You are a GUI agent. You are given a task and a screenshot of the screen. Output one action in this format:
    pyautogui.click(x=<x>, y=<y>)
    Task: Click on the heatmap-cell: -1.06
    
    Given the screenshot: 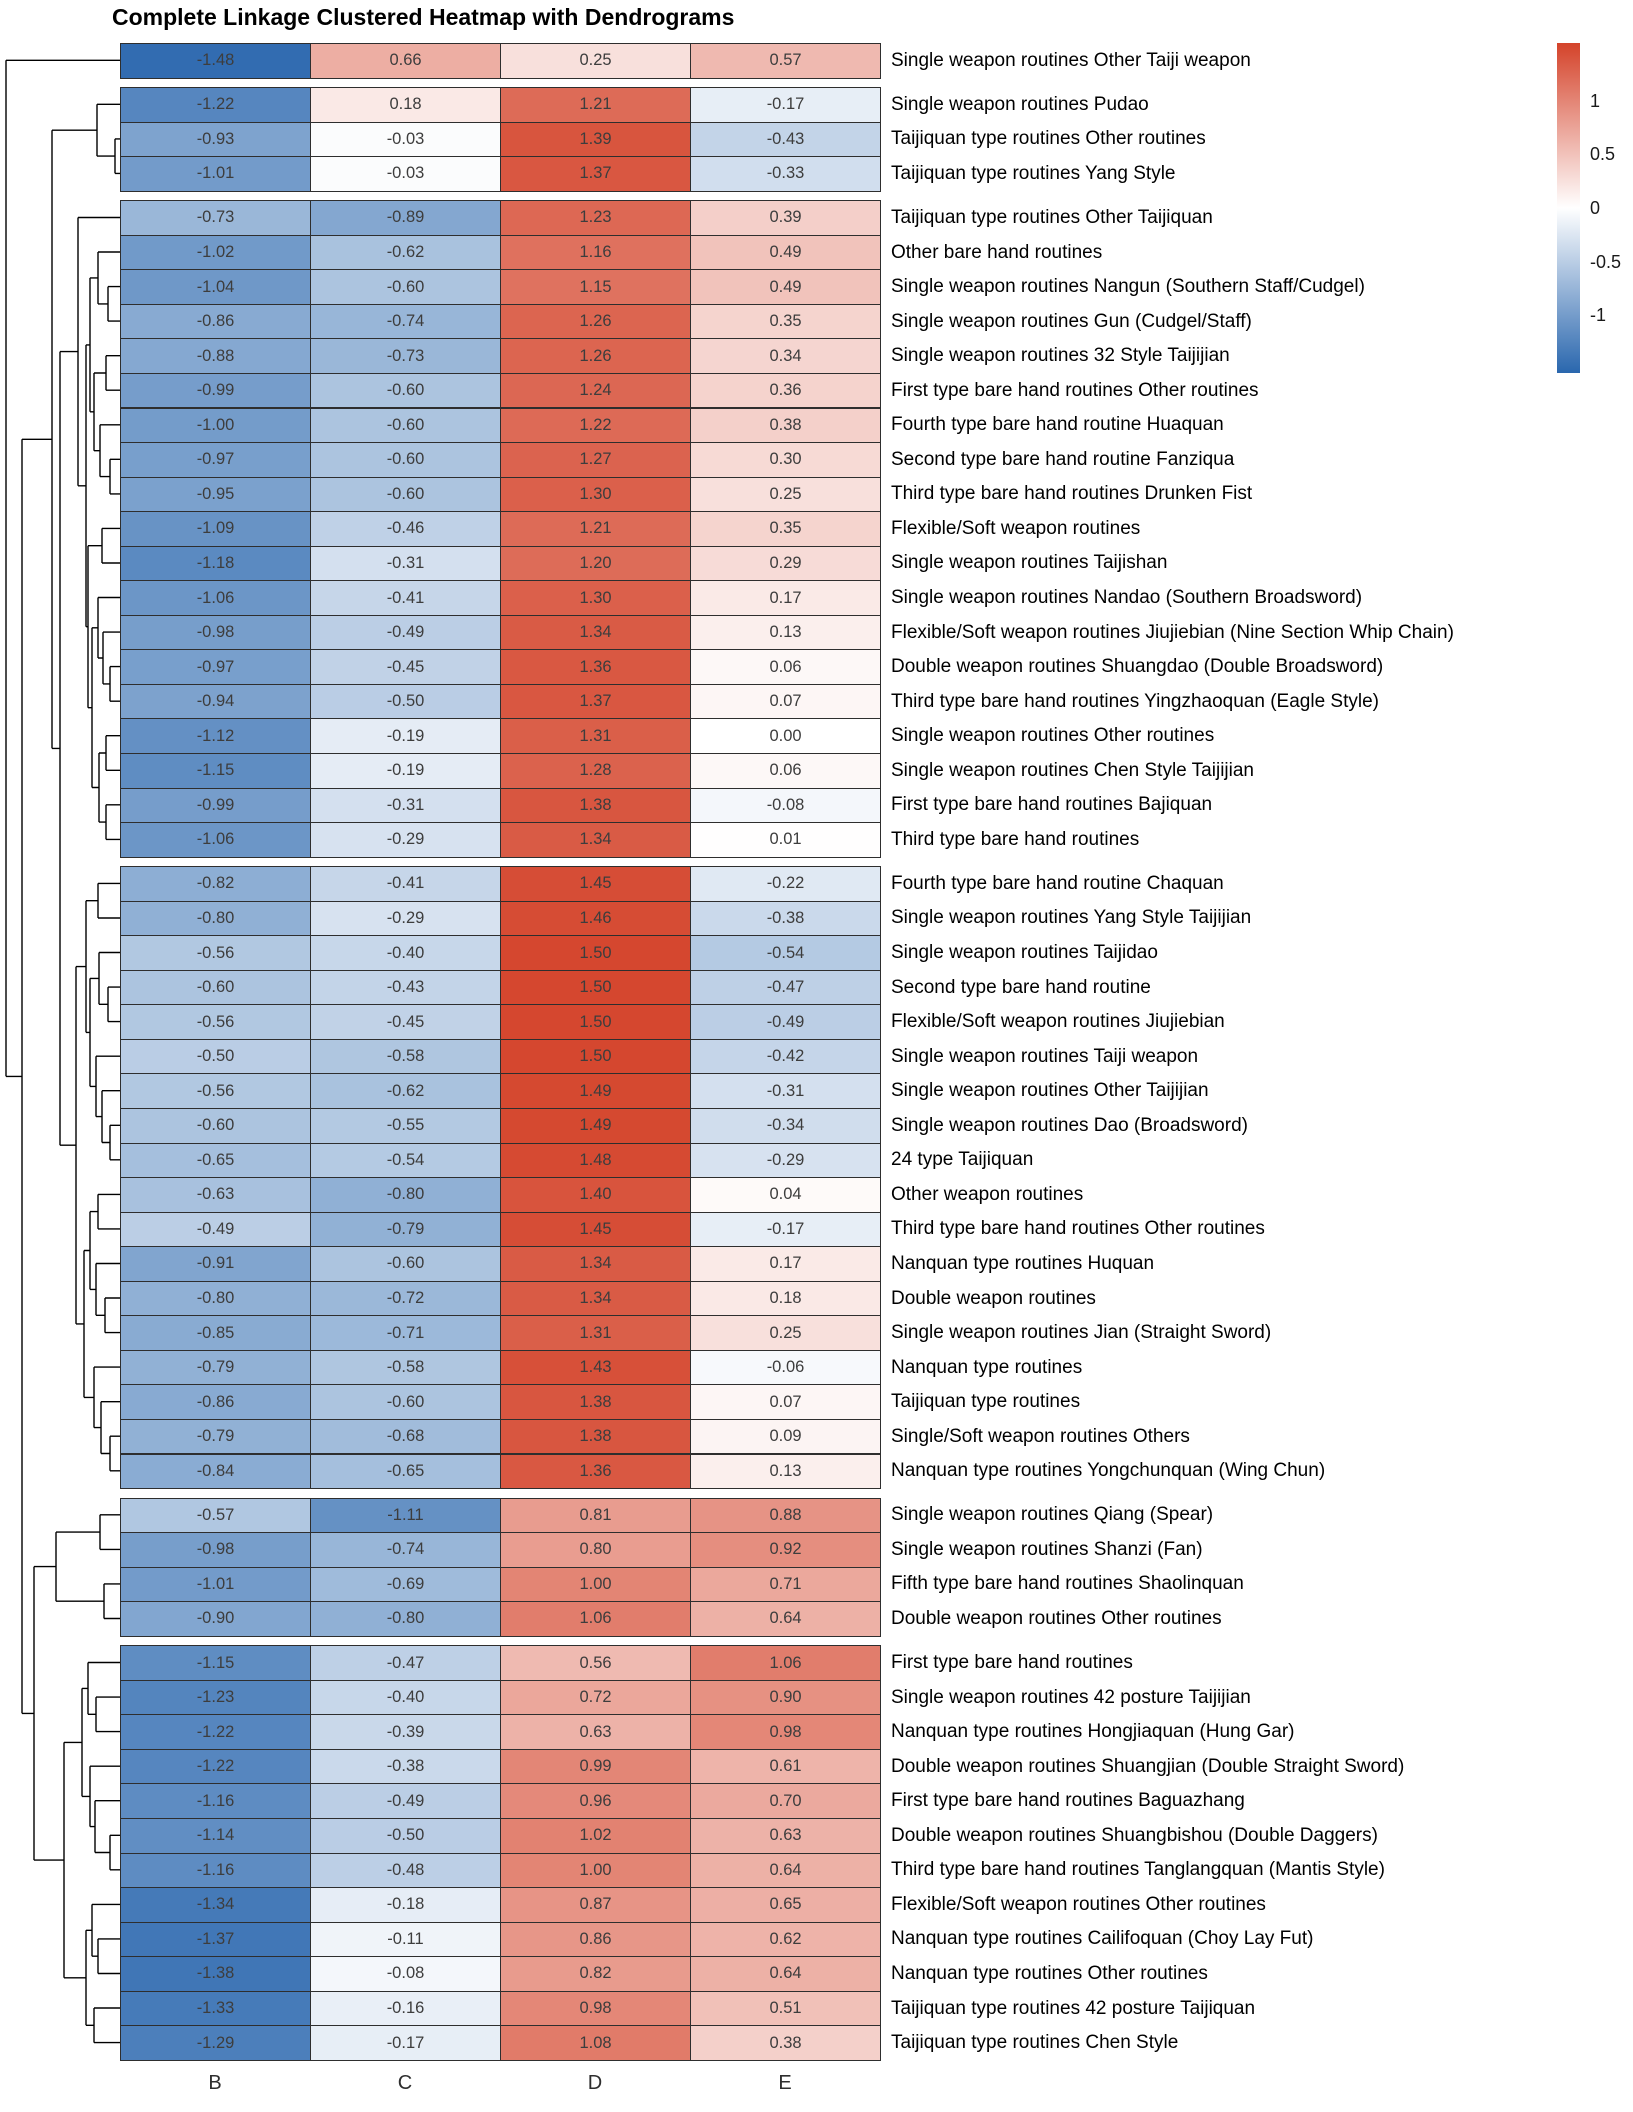 What is the action you would take?
    pyautogui.click(x=215, y=598)
    